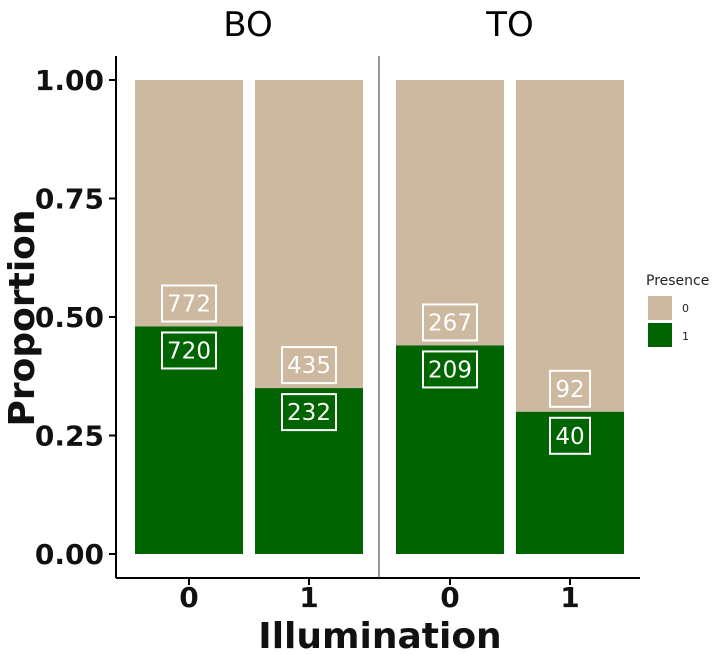 The height and width of the screenshot is (654, 720). Describe the element at coordinates (69, 436) in the screenshot. I see `y-tick-label-0.25: 0.25` at that location.